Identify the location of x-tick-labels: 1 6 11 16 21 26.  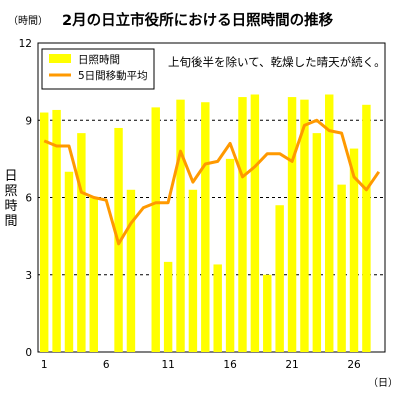
(201, 365).